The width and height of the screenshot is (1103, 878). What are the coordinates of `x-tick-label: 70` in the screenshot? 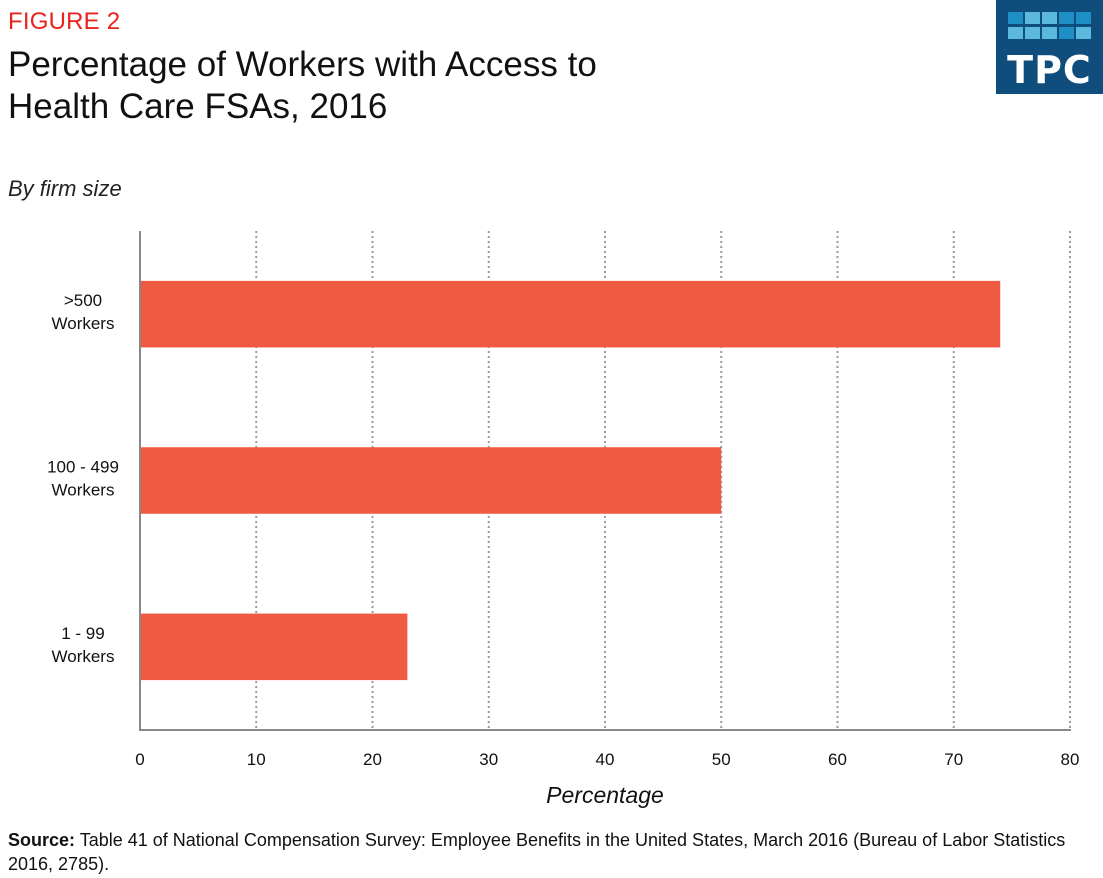 It's located at (953, 759).